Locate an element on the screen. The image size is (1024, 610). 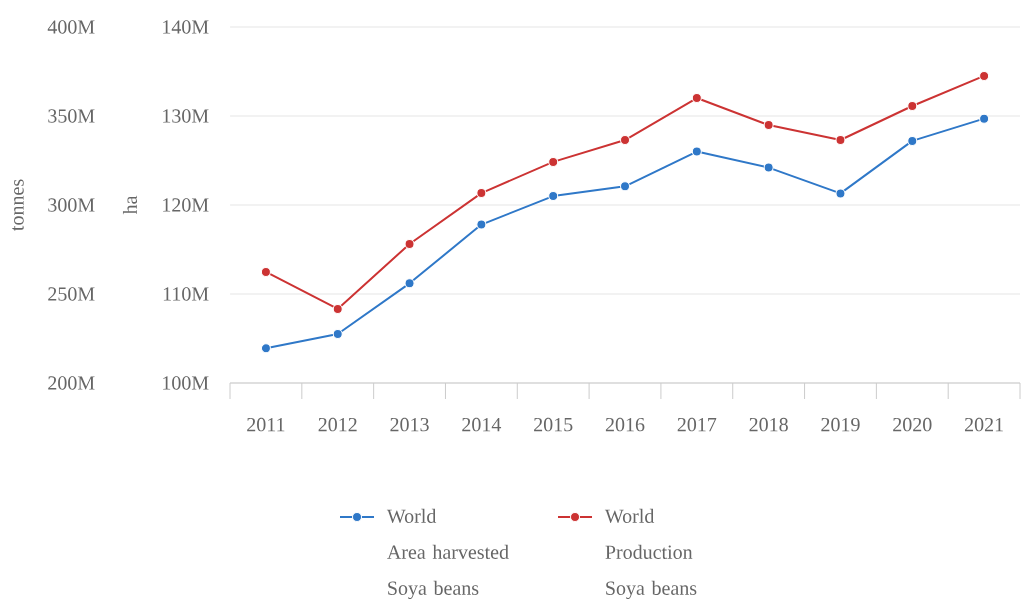
y2-tick-label: 200M is located at coordinates (71, 383).